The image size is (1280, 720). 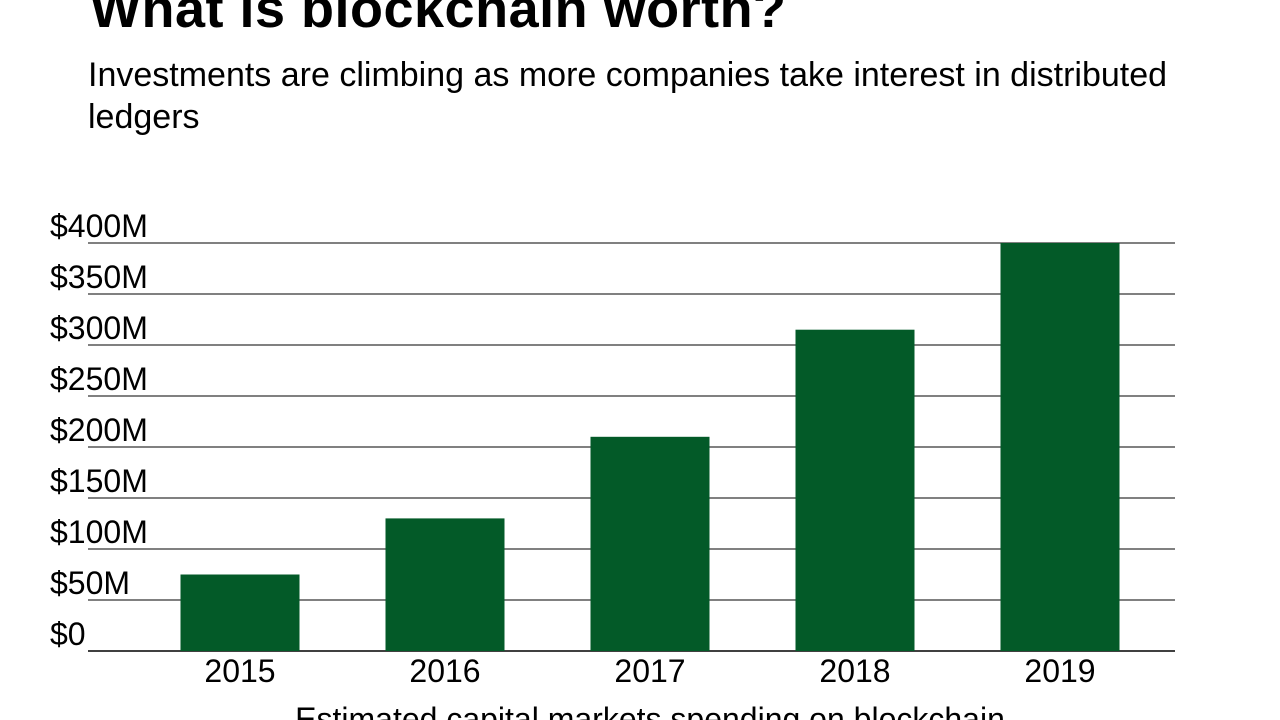 I want to click on y-tick-label: $300M, so click(x=99, y=328).